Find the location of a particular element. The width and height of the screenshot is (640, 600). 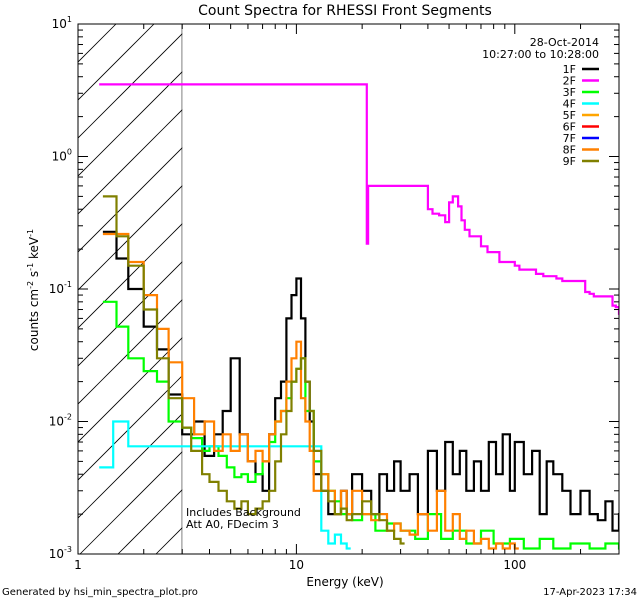

y-tick-label: 10⁻² is located at coordinates (60, 421).